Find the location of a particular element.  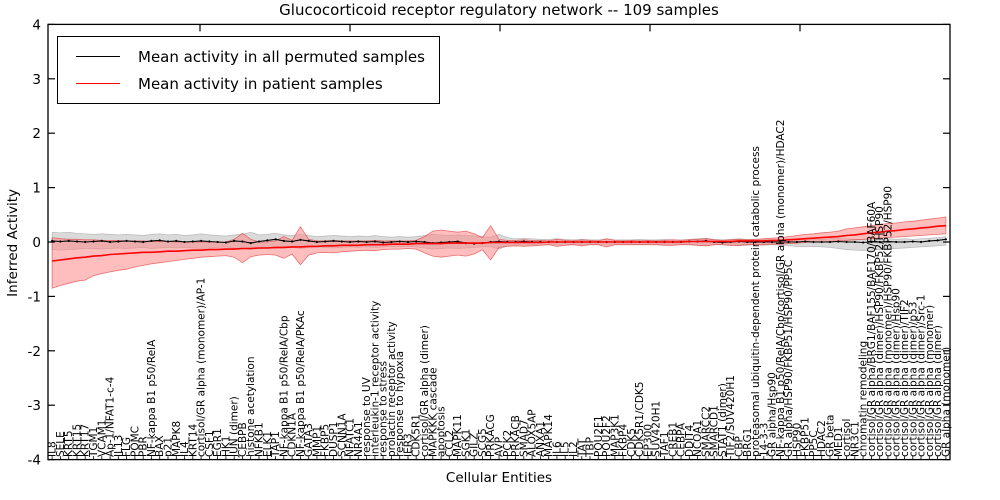

y-tick-label: 4 is located at coordinates (36, 25).